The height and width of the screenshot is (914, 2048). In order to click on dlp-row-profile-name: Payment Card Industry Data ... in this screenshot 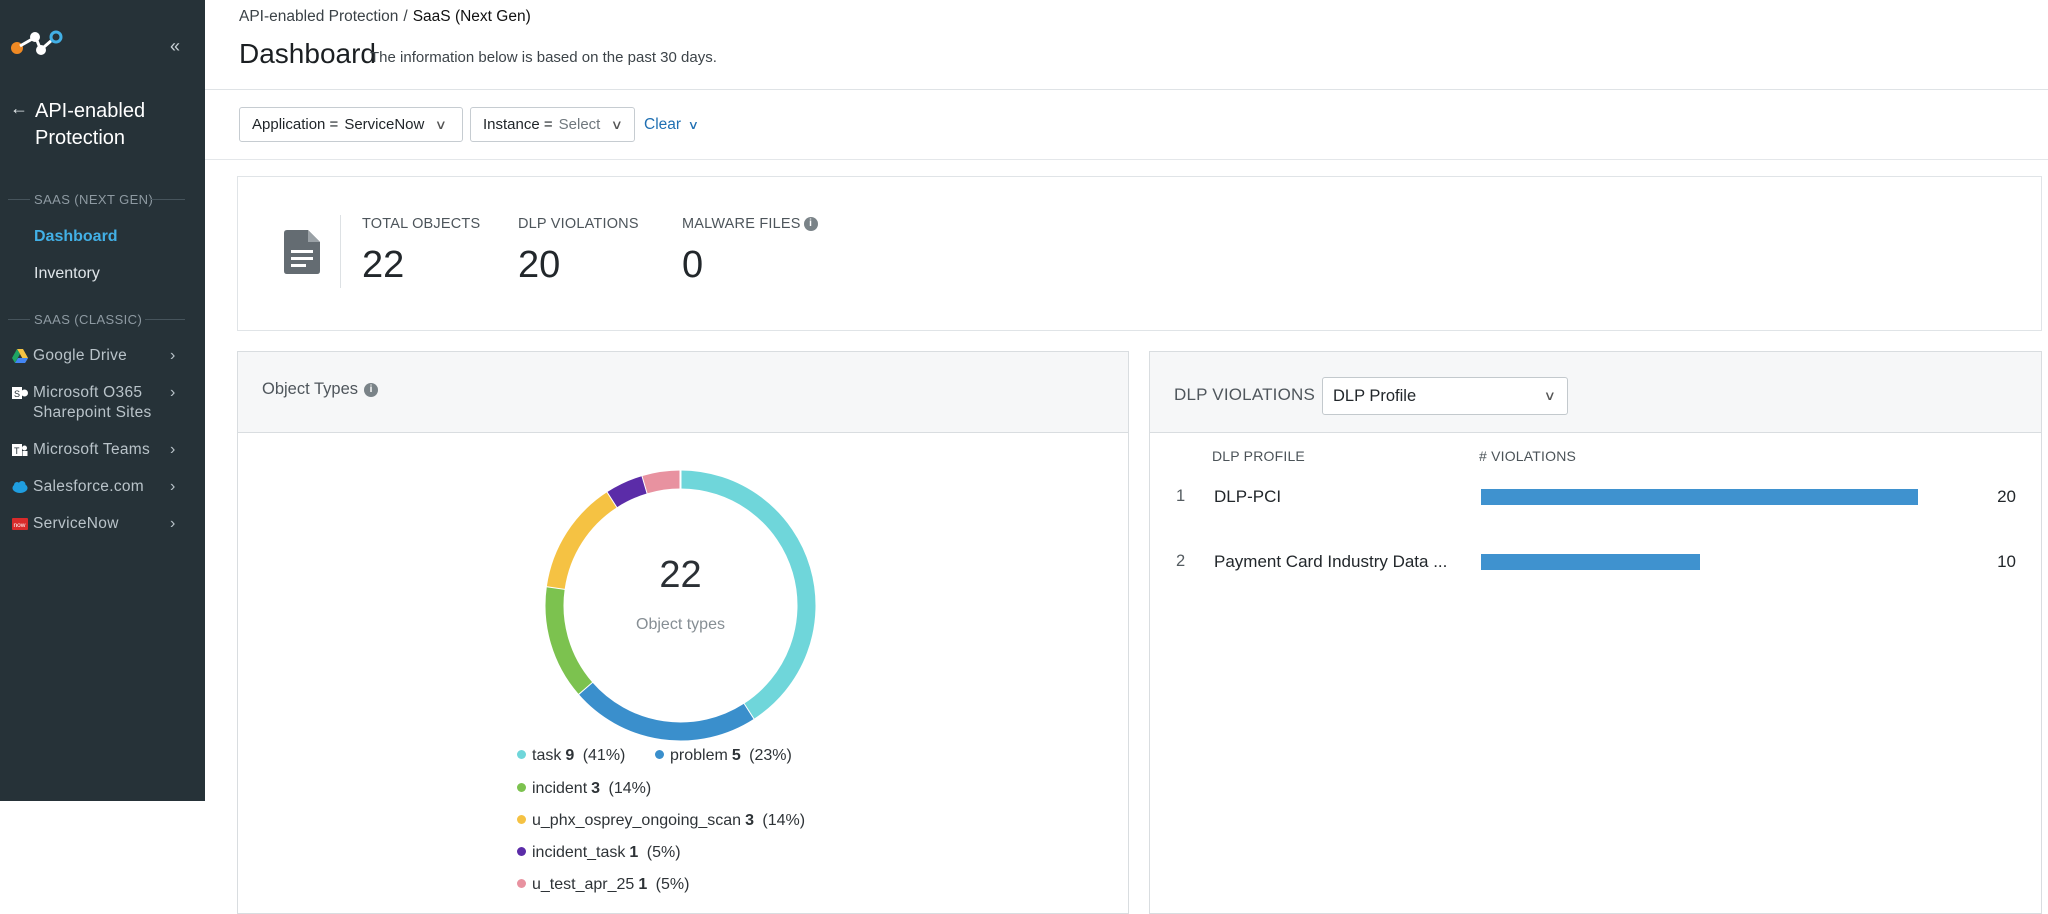, I will do `click(1331, 561)`.